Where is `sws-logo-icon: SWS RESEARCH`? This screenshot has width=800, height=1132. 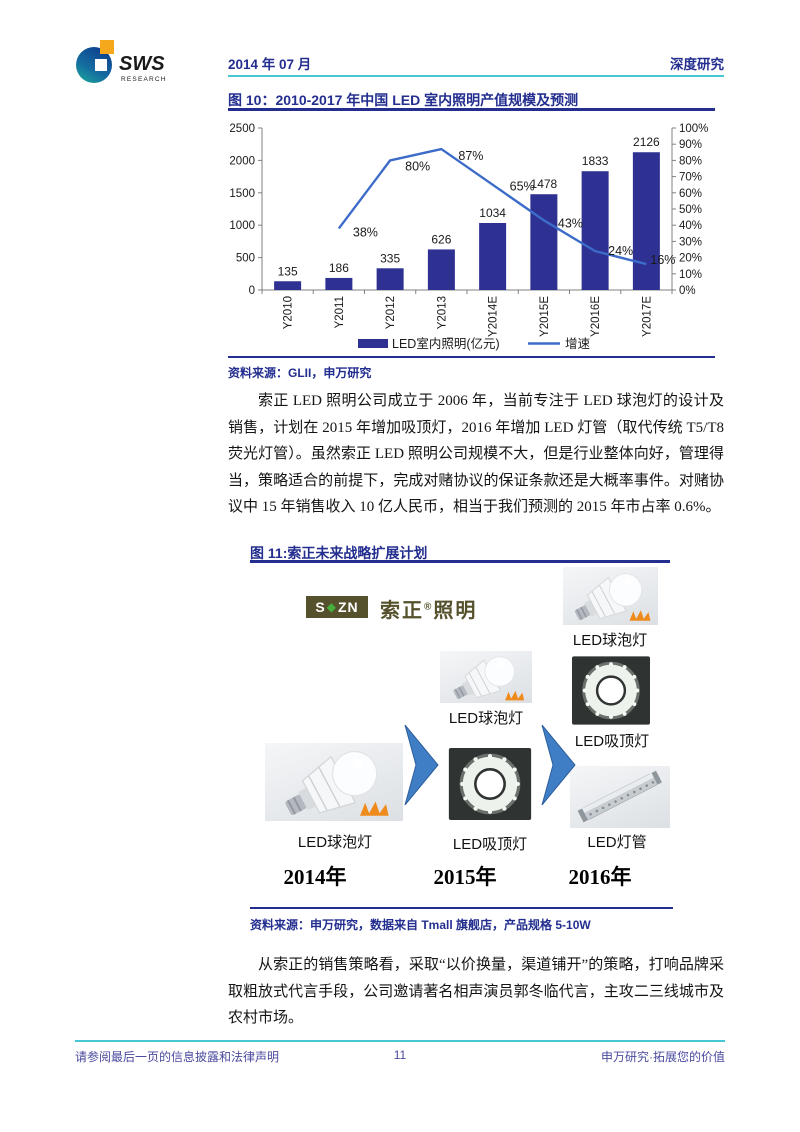
sws-logo-icon: SWS RESEARCH is located at coordinates (121, 61).